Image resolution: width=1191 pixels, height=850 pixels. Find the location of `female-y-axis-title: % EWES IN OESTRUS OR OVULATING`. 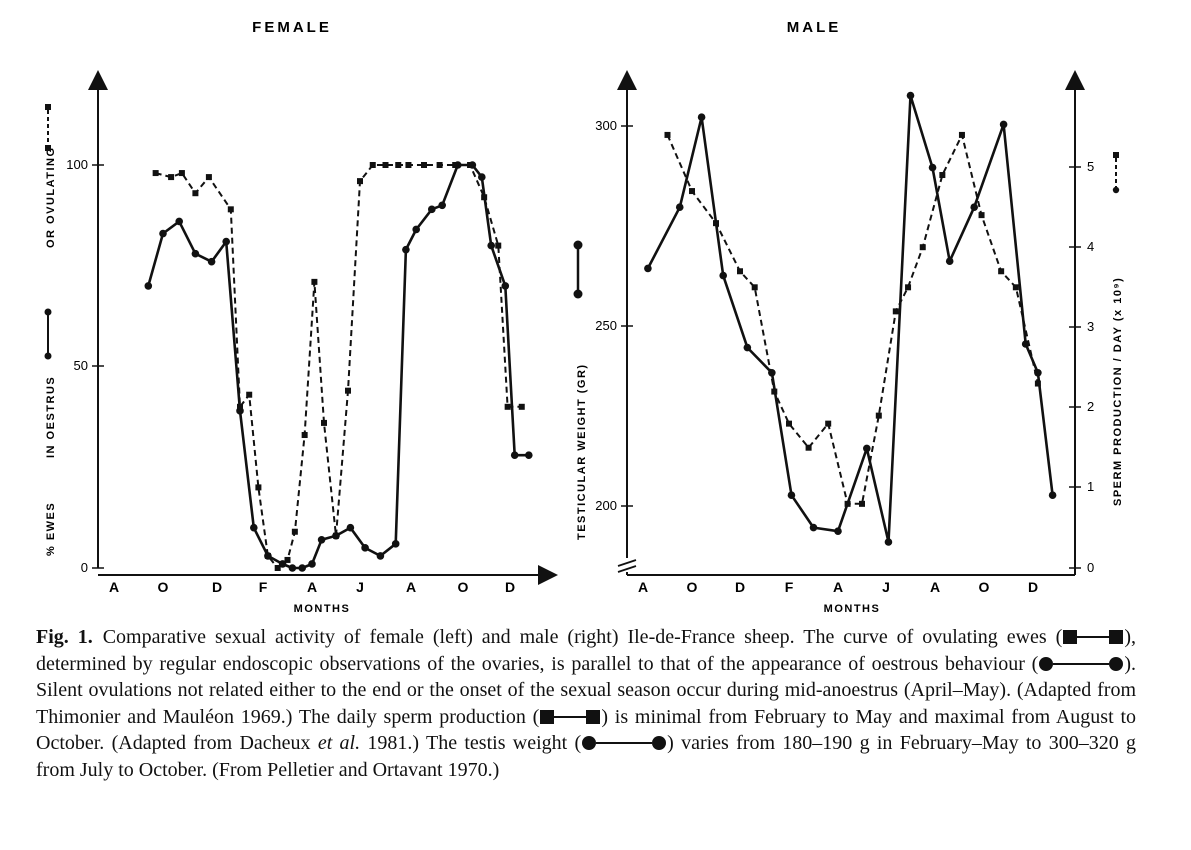

female-y-axis-title: % EWES IN OESTRUS OR OVULATING is located at coordinates (50, 330).